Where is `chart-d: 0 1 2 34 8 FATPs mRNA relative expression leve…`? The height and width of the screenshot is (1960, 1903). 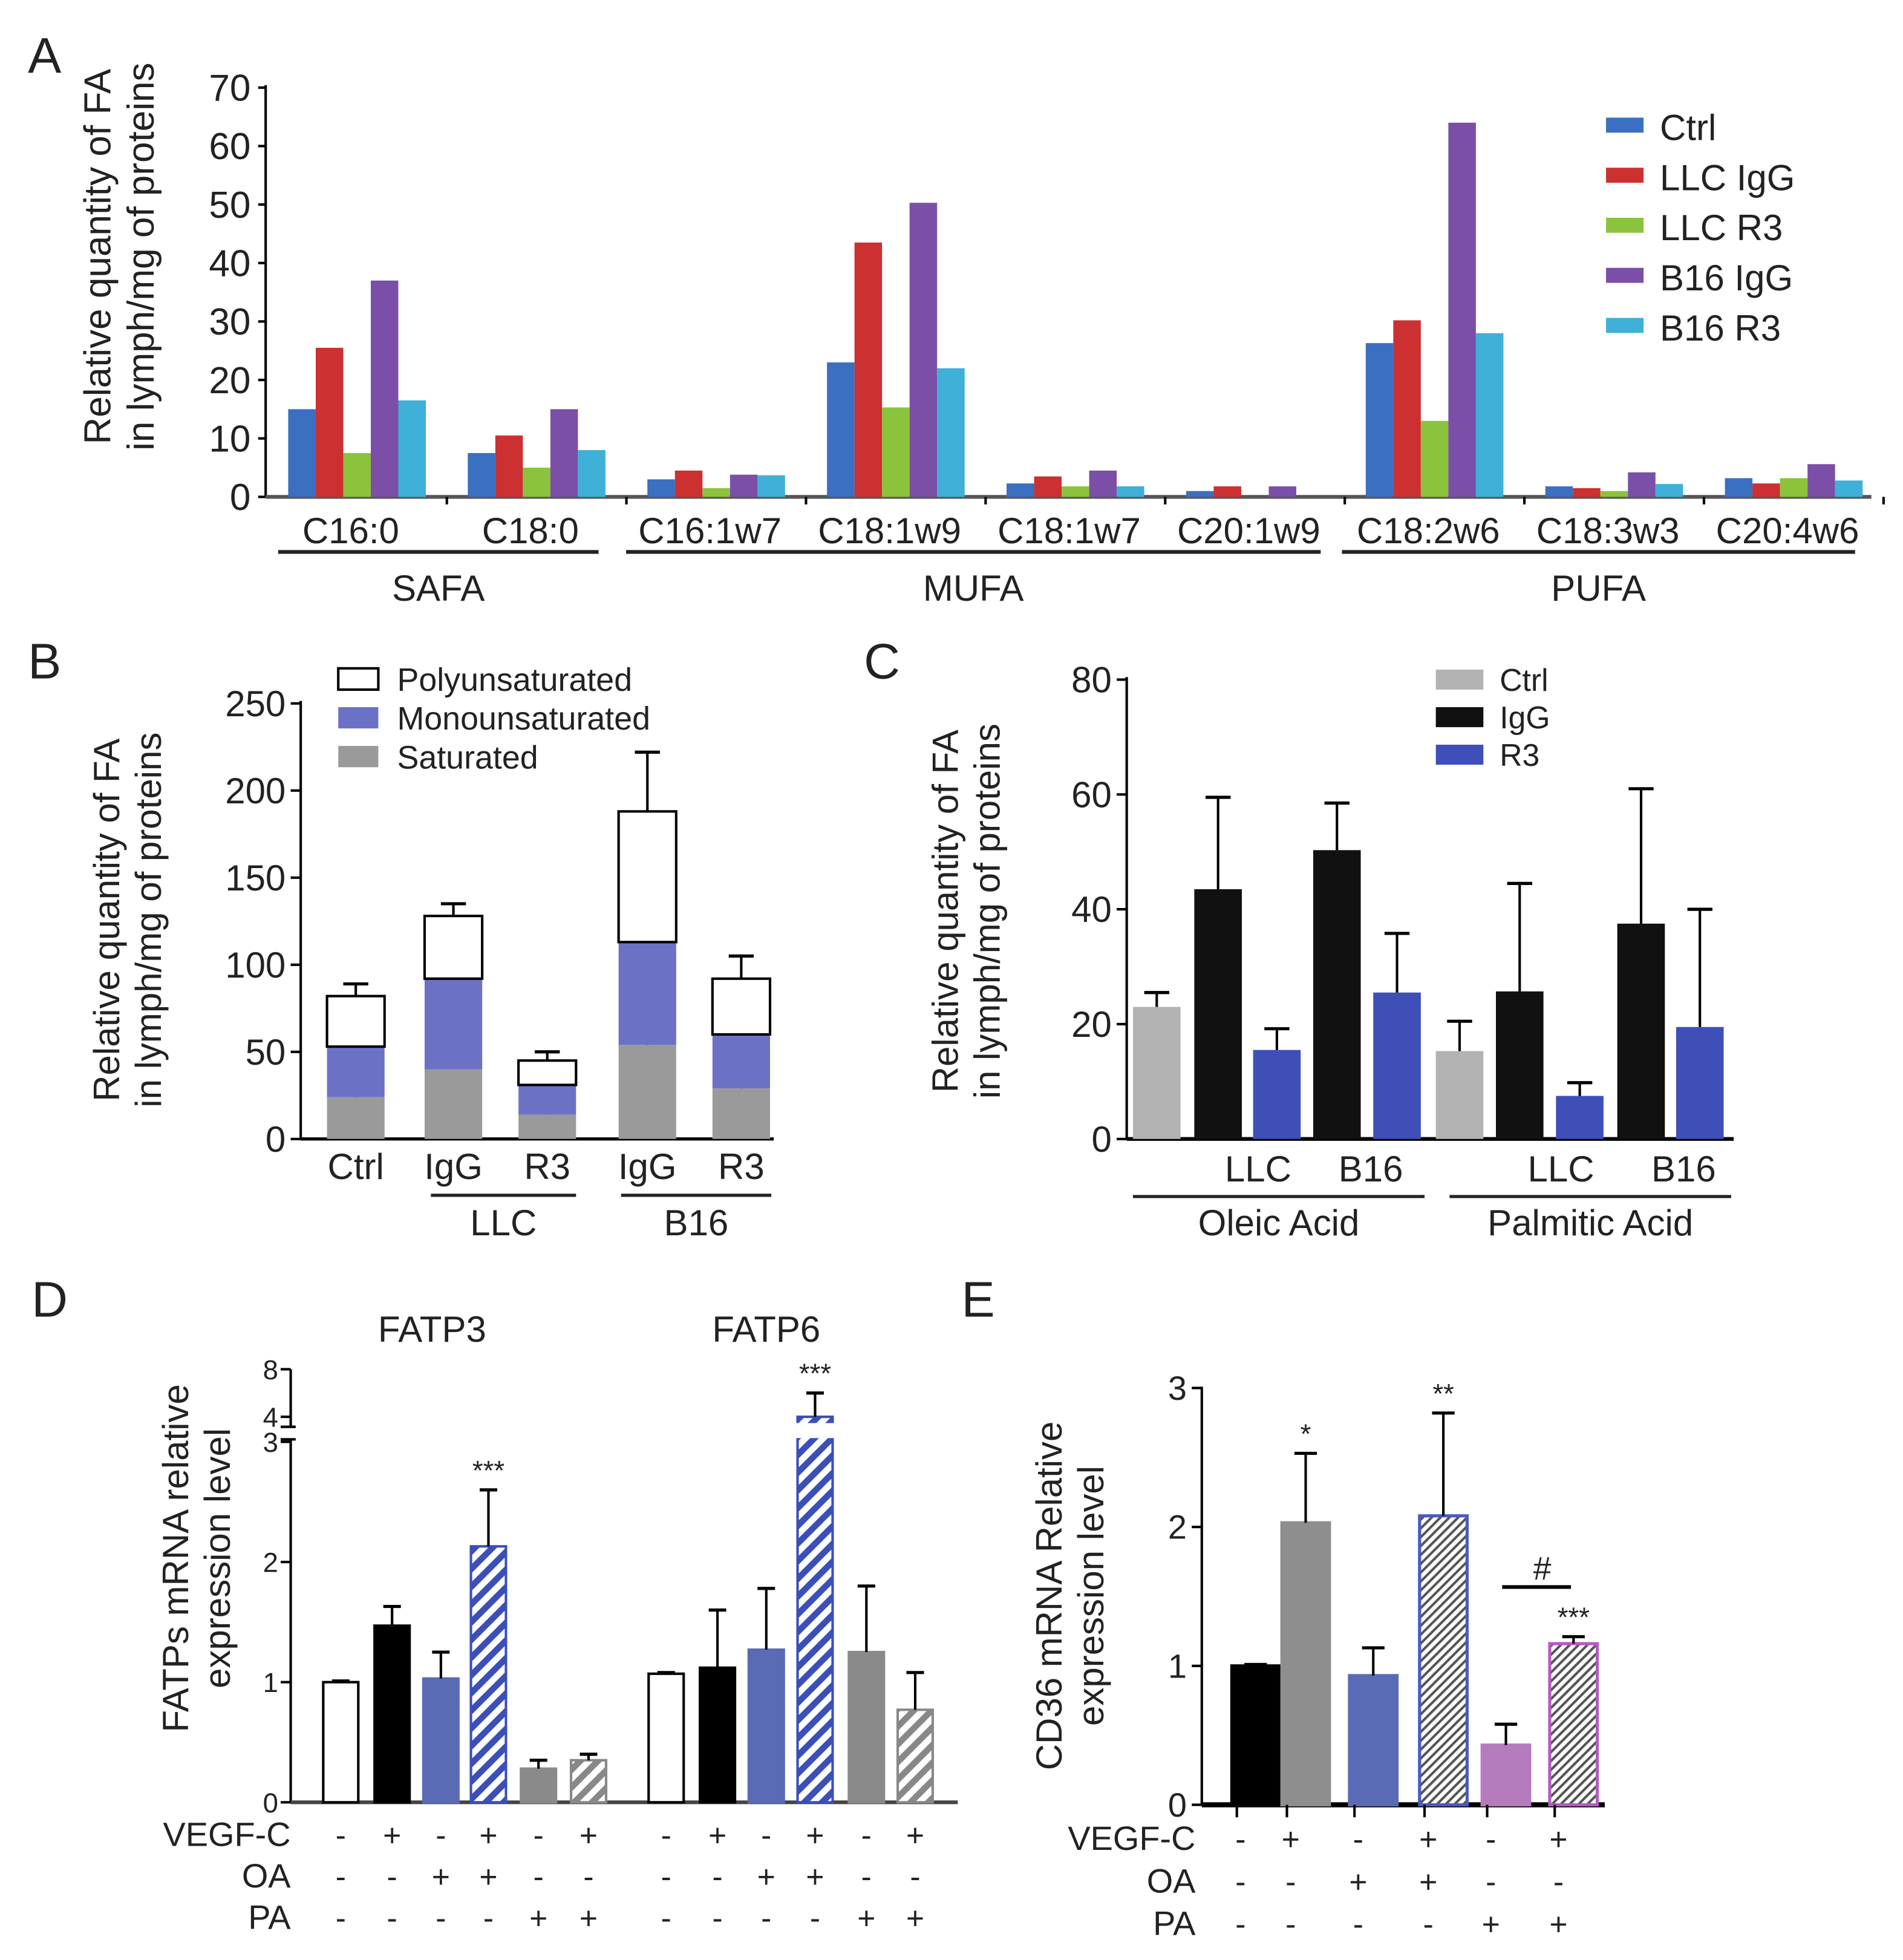
chart-d: 0 1 2 34 8 FATPs mRNA relative expression leve… is located at coordinates (556, 1623).